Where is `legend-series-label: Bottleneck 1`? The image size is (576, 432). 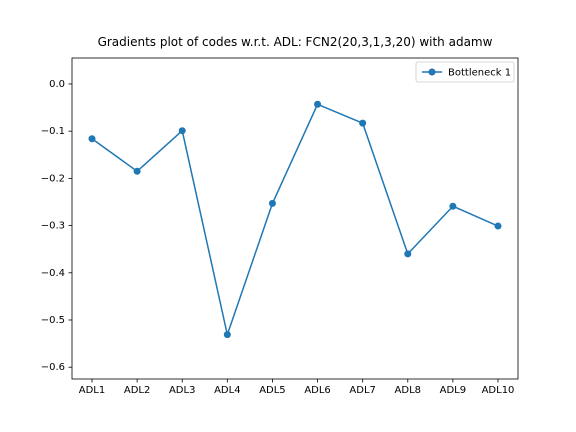 legend-series-label: Bottleneck 1 is located at coordinates (479, 73).